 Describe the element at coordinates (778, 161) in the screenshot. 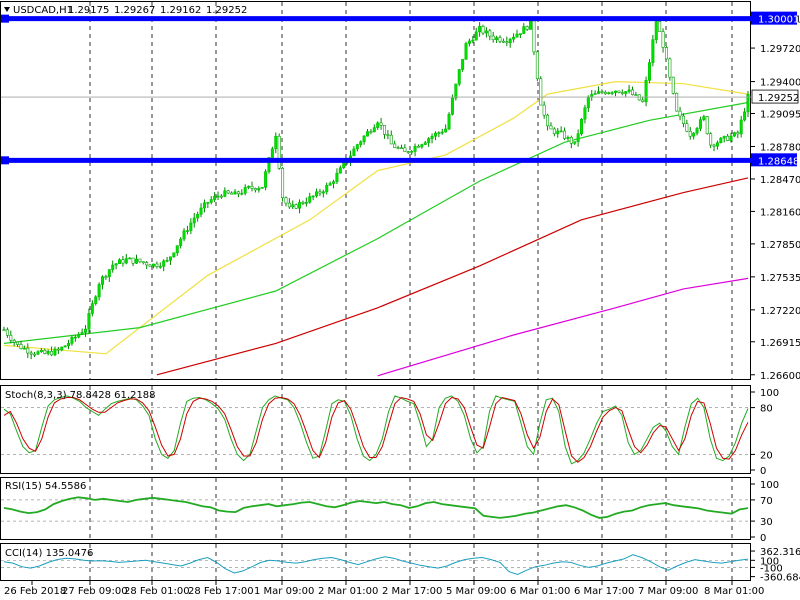

I see `level-label: 1.28648` at that location.